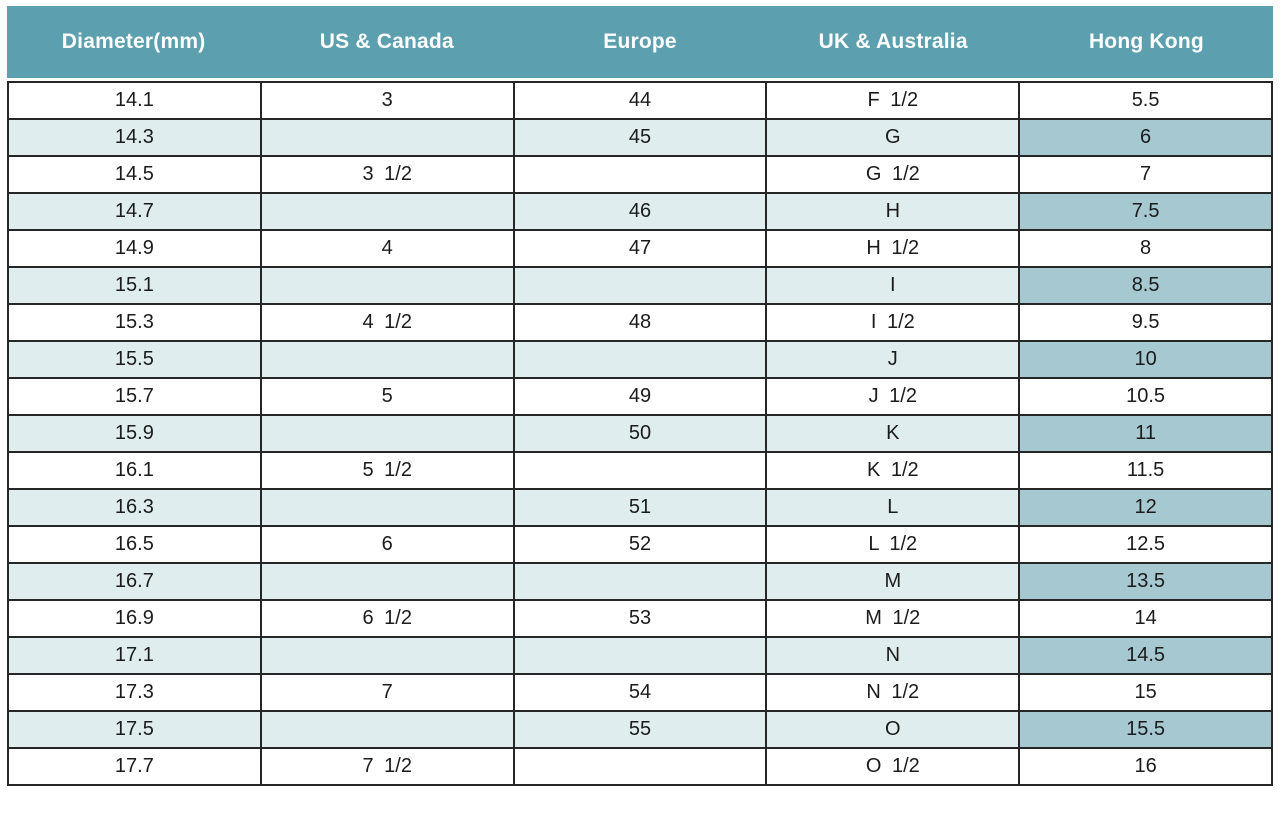 This screenshot has width=1280, height=827. Describe the element at coordinates (134, 581) in the screenshot. I see `table-cell: 16.7` at that location.